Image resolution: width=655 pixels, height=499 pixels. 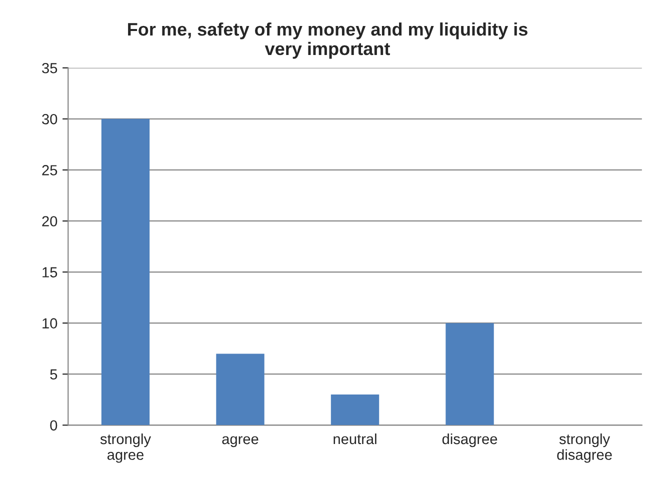 I want to click on x-tick-label: agree, so click(x=240, y=442).